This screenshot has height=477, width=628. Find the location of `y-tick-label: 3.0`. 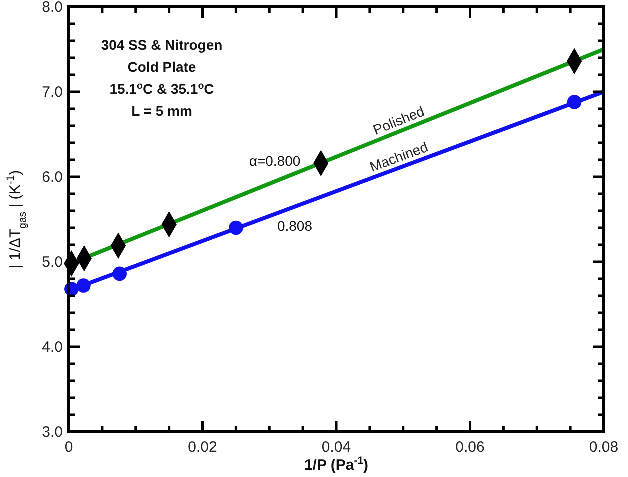

y-tick-label: 3.0 is located at coordinates (52, 432).